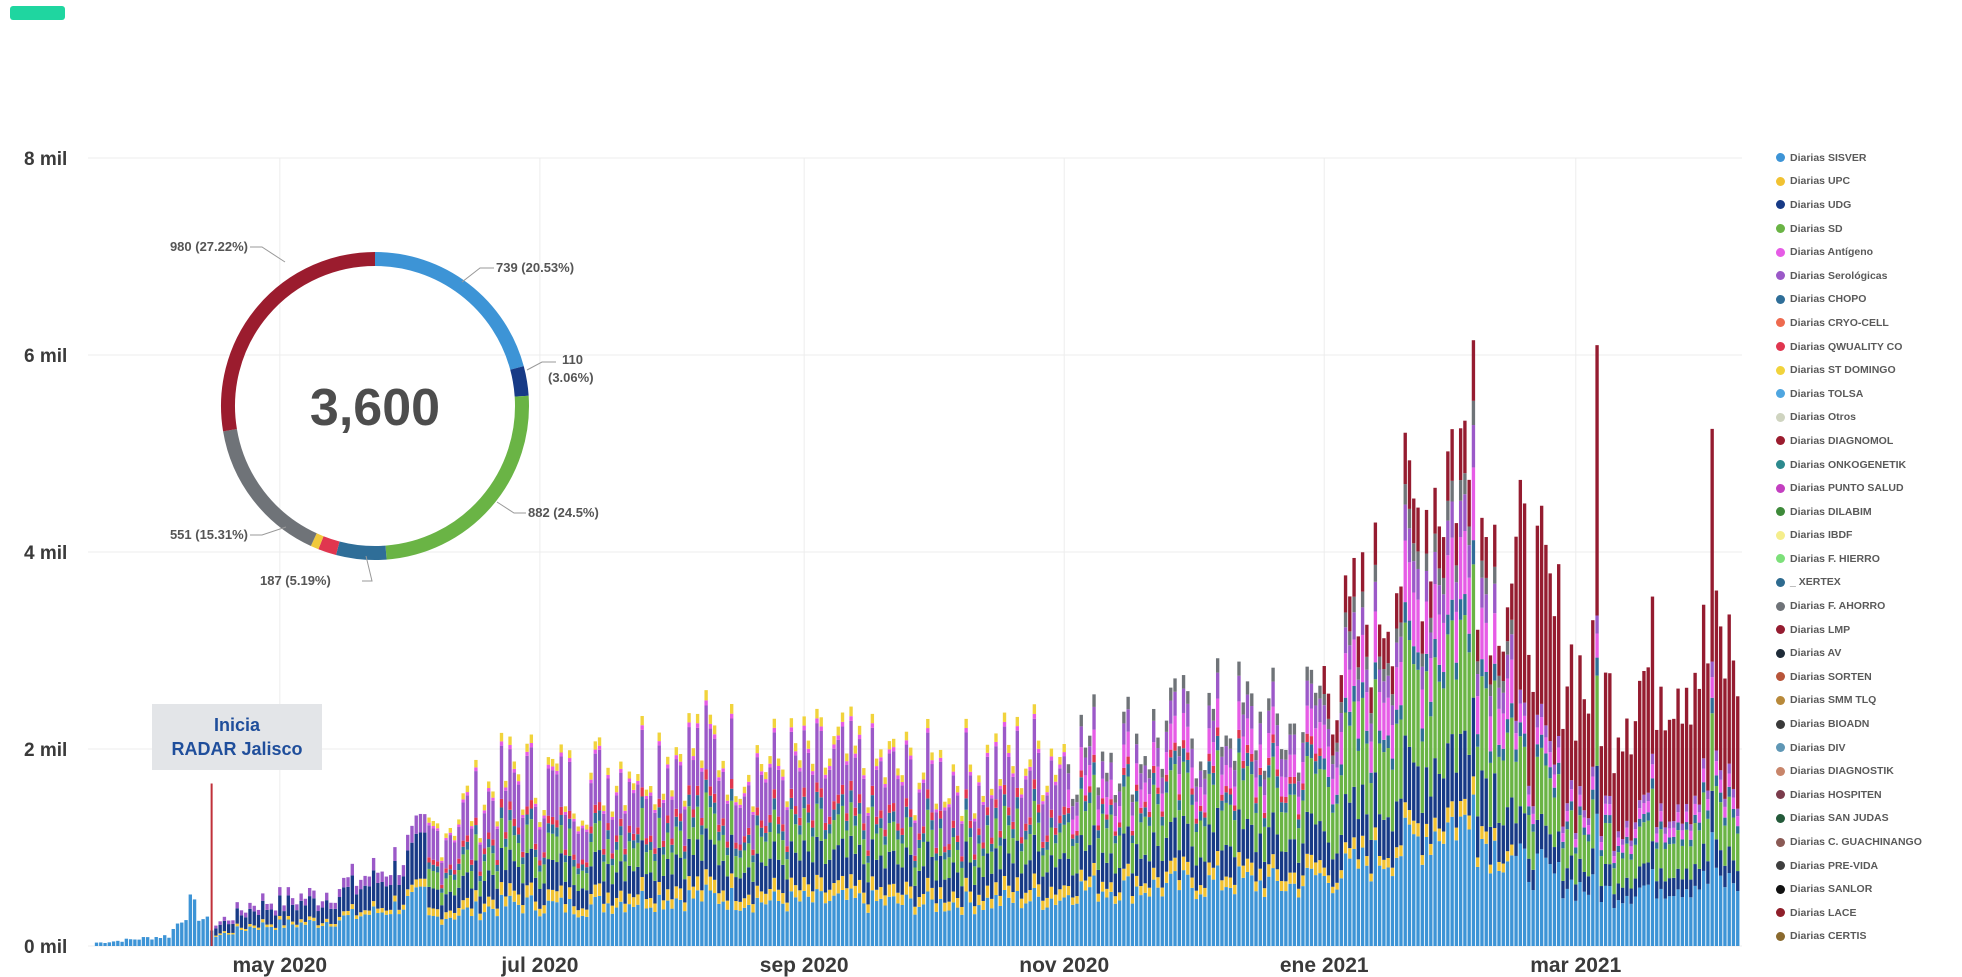  I want to click on legend-item: _ XERTEX, so click(1869, 583).